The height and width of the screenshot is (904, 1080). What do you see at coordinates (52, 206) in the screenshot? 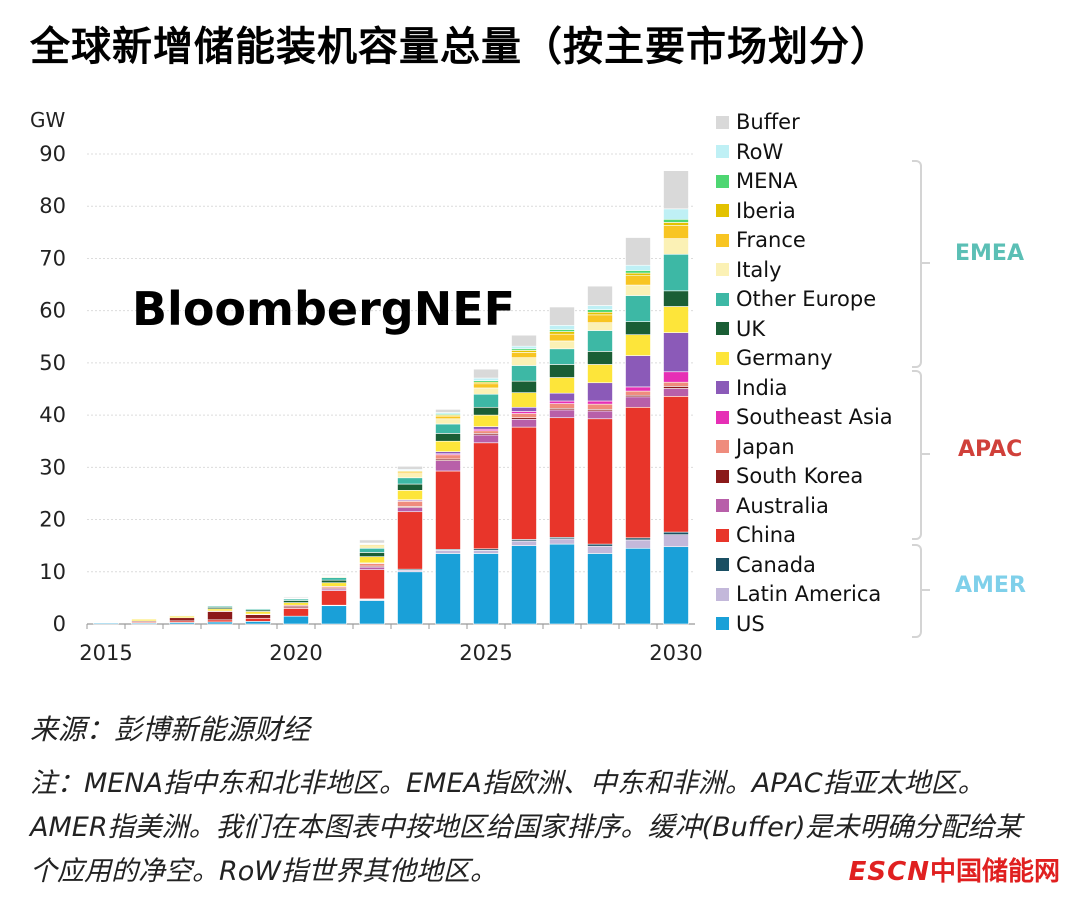
I see `y-tick-label: 80` at bounding box center [52, 206].